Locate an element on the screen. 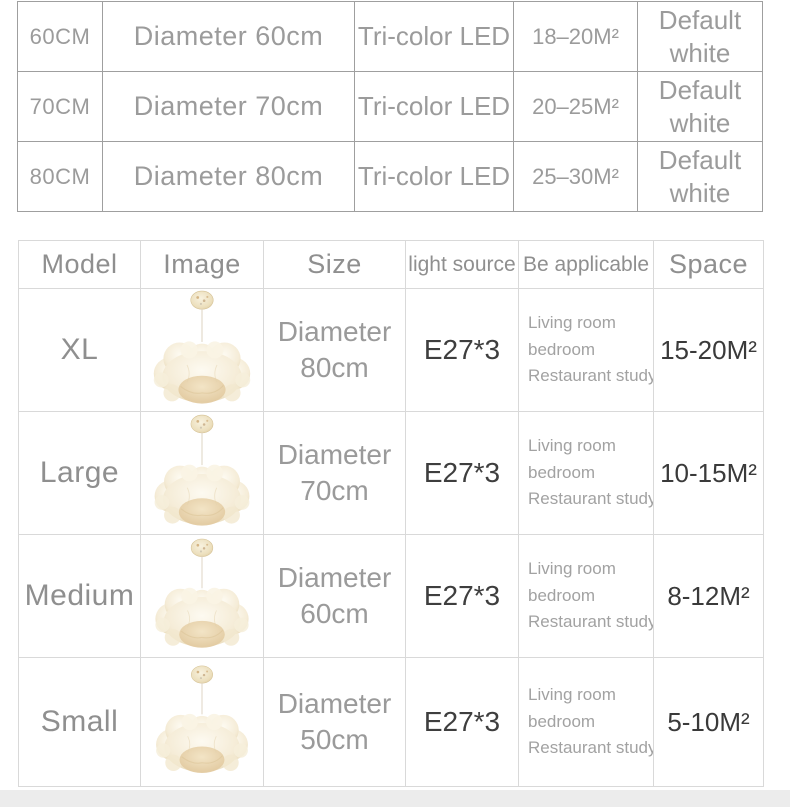 The width and height of the screenshot is (790, 807). header-applicable: Be applicable is located at coordinates (586, 264).